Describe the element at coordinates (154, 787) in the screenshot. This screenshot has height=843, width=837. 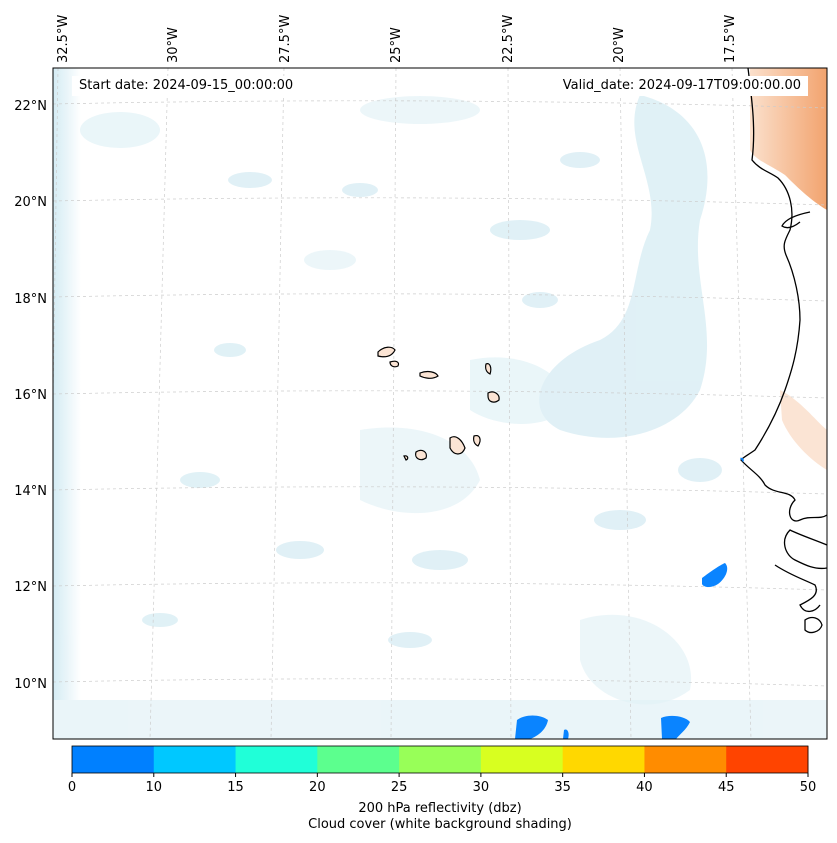
I see `colorbar-tick-label: 10` at that location.